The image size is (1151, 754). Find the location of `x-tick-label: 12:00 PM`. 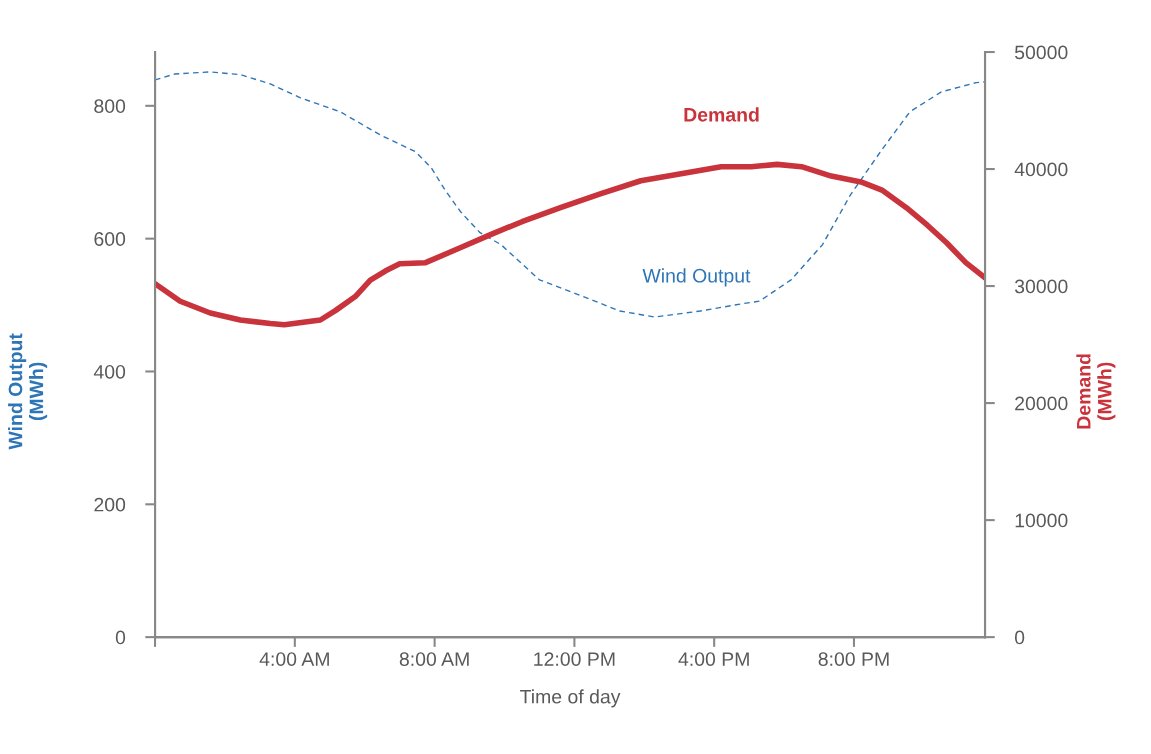

x-tick-label: 12:00 PM is located at coordinates (574, 659).